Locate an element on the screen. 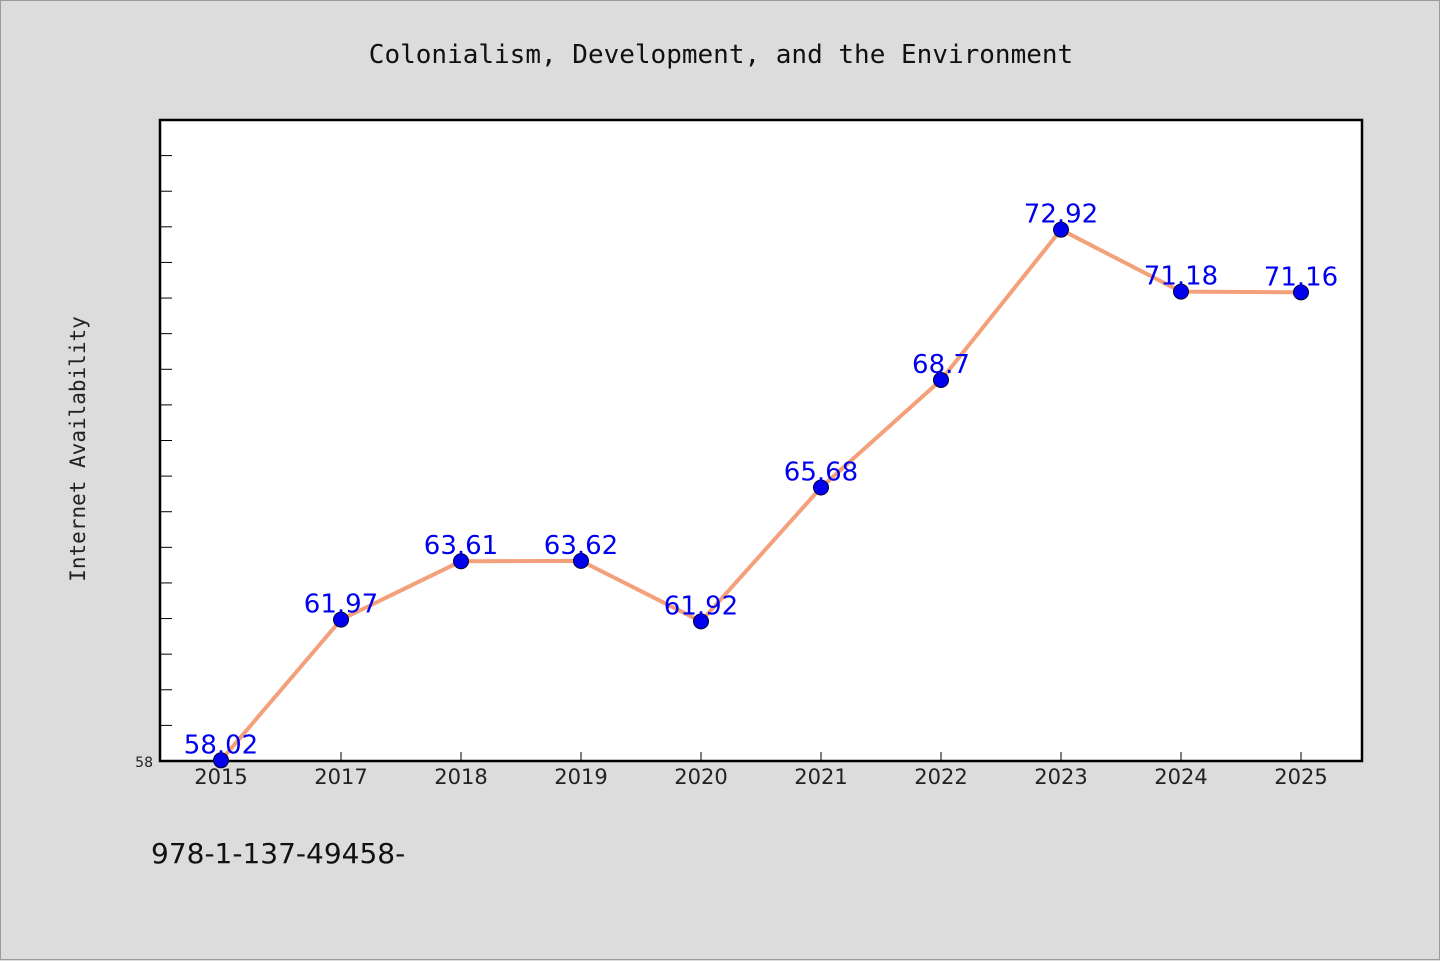 This screenshot has height=961, width=1440. x-axis-tick-labels: 2015 2017 2018 2019 2020 2021 2022 2023 2024 2025 is located at coordinates (760, 777).